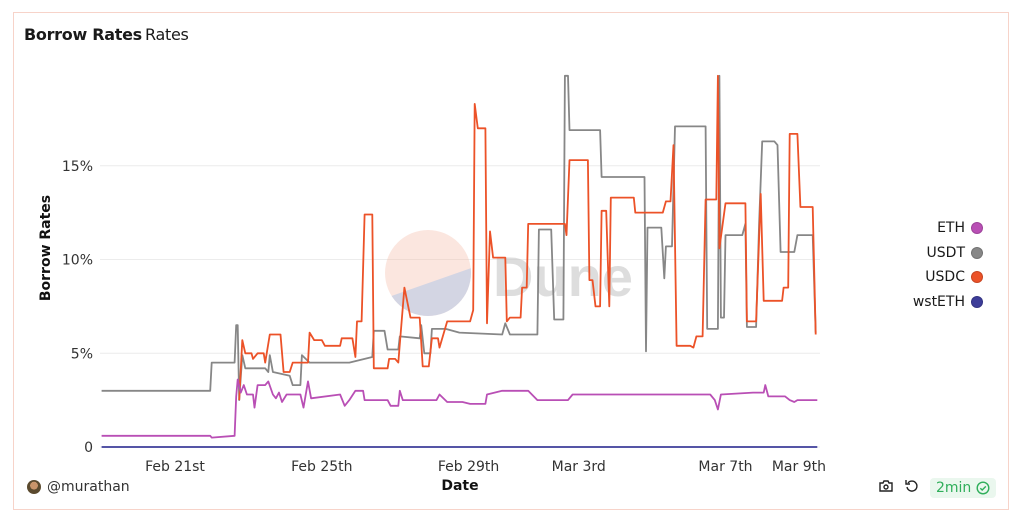 The width and height of the screenshot is (1023, 528). What do you see at coordinates (468, 467) in the screenshot?
I see `x-tick-label: Feb 29th` at bounding box center [468, 467].